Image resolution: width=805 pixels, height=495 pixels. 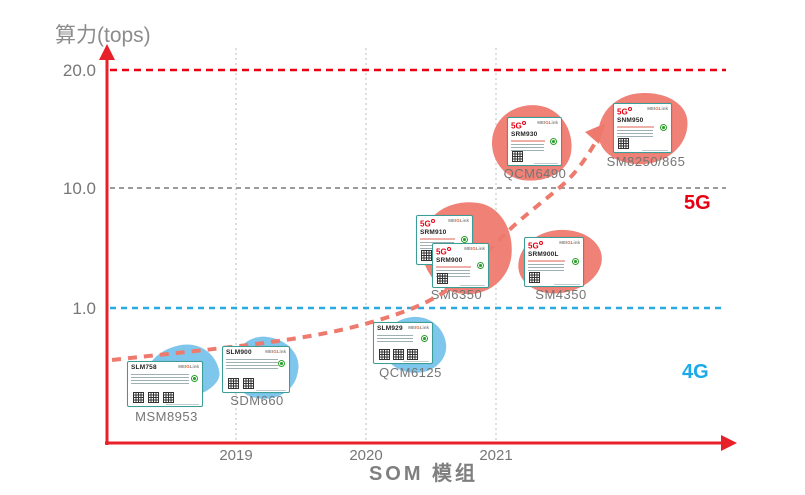 What do you see at coordinates (535, 173) in the screenshot?
I see `caption-qcm6490: QCM6490` at bounding box center [535, 173].